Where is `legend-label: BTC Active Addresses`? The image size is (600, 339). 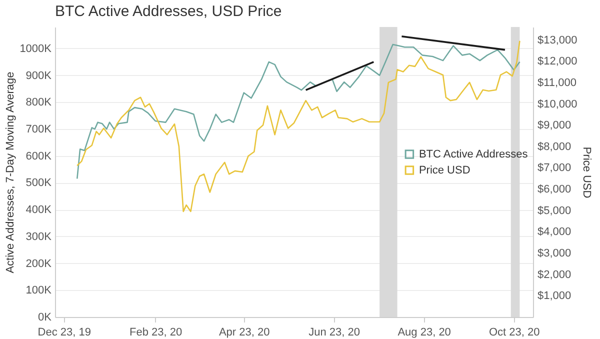
legend-label: BTC Active Addresses is located at coordinates (473, 154).